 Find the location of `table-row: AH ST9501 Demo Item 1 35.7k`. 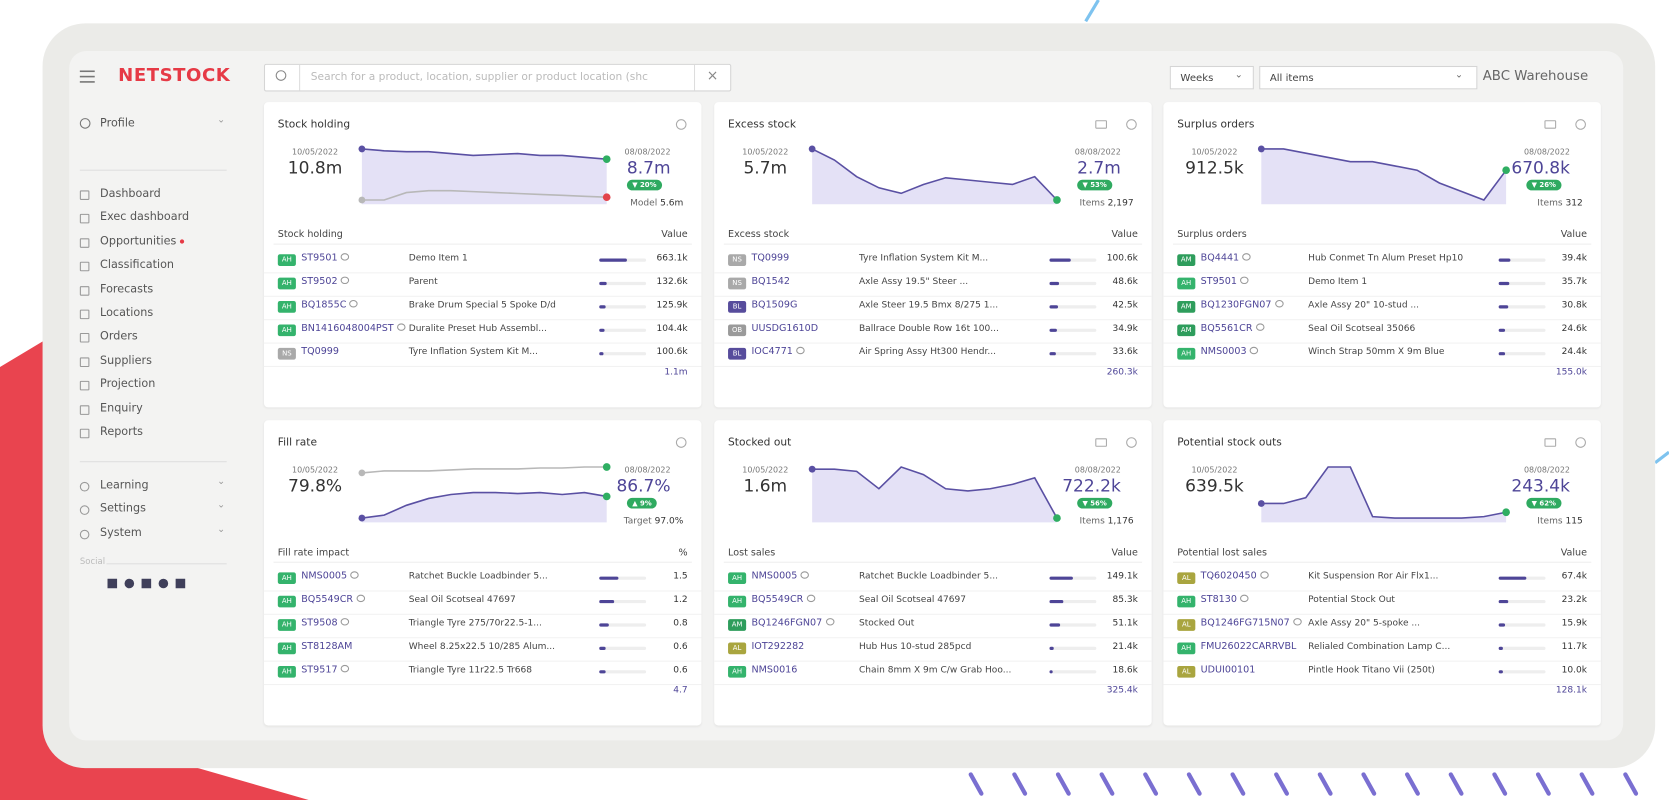

table-row: AH ST9501 Demo Item 1 35.7k is located at coordinates (1382, 284).